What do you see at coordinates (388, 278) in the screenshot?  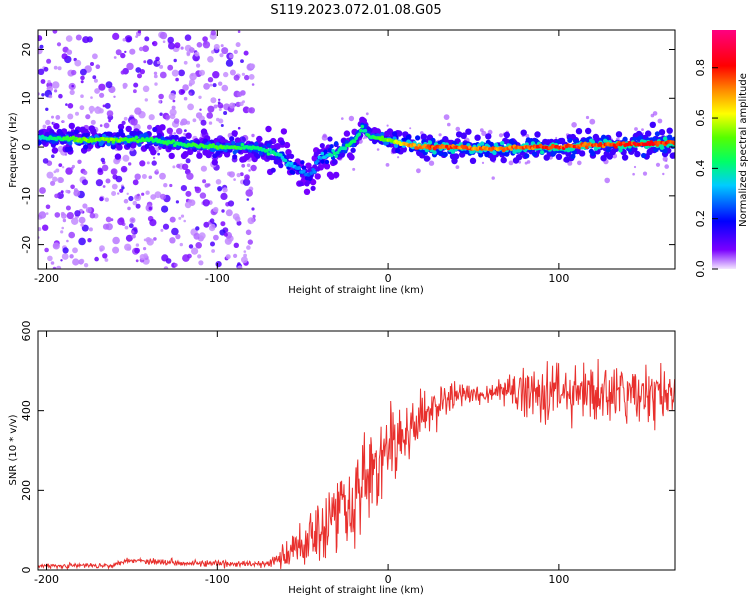 I see `x-tick-label: 0` at bounding box center [388, 278].